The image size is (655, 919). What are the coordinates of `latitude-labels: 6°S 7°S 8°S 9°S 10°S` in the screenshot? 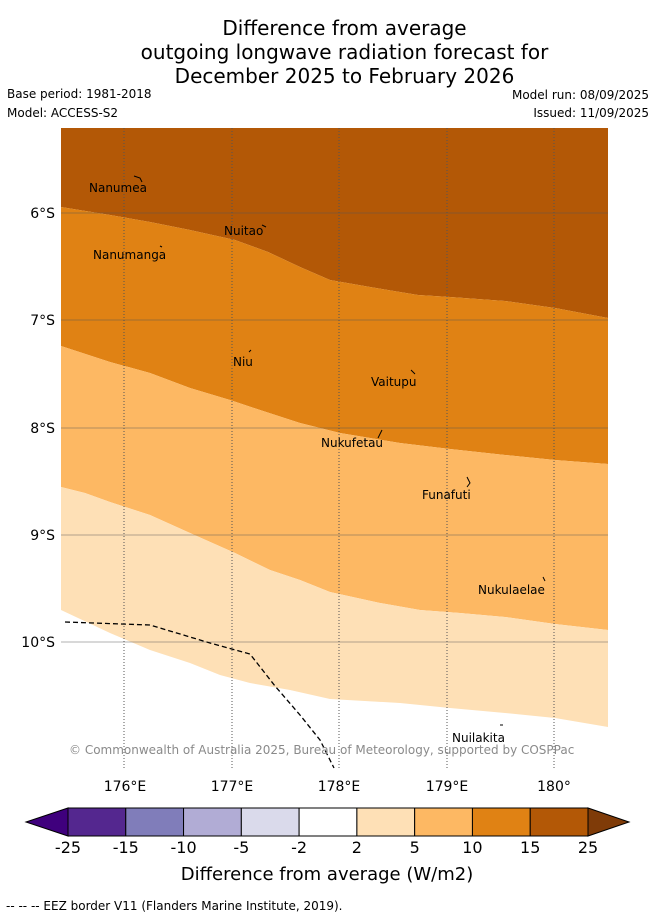 It's located at (38, 428).